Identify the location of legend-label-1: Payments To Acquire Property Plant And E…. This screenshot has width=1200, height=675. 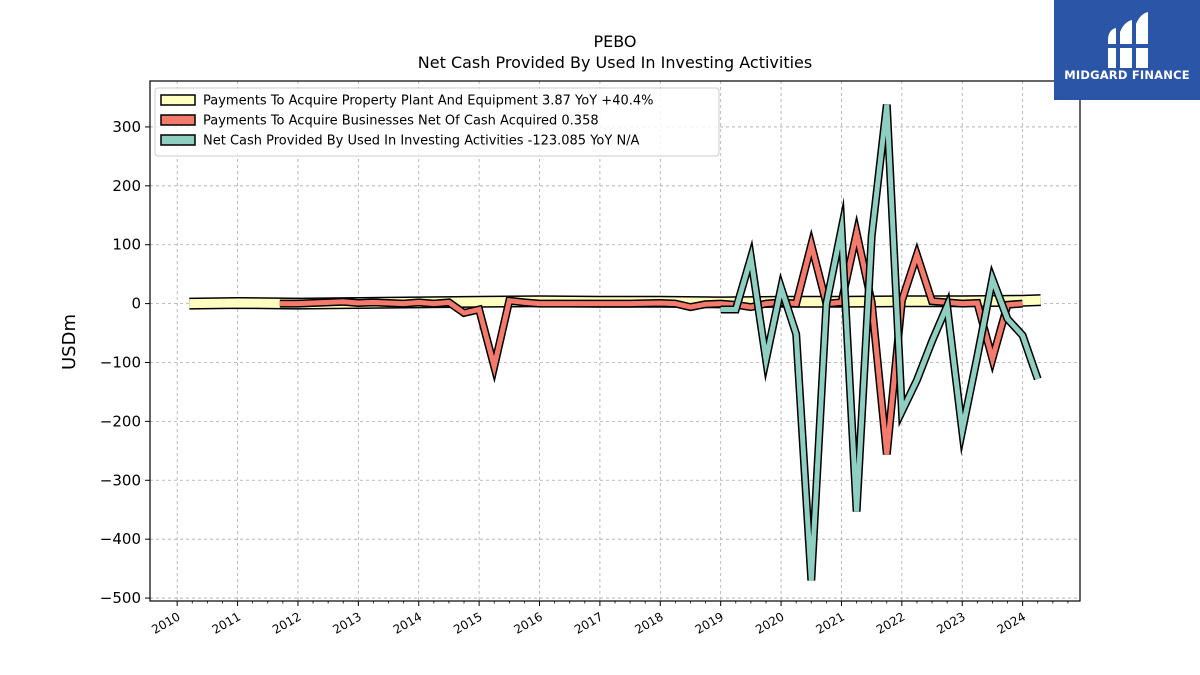
(428, 101).